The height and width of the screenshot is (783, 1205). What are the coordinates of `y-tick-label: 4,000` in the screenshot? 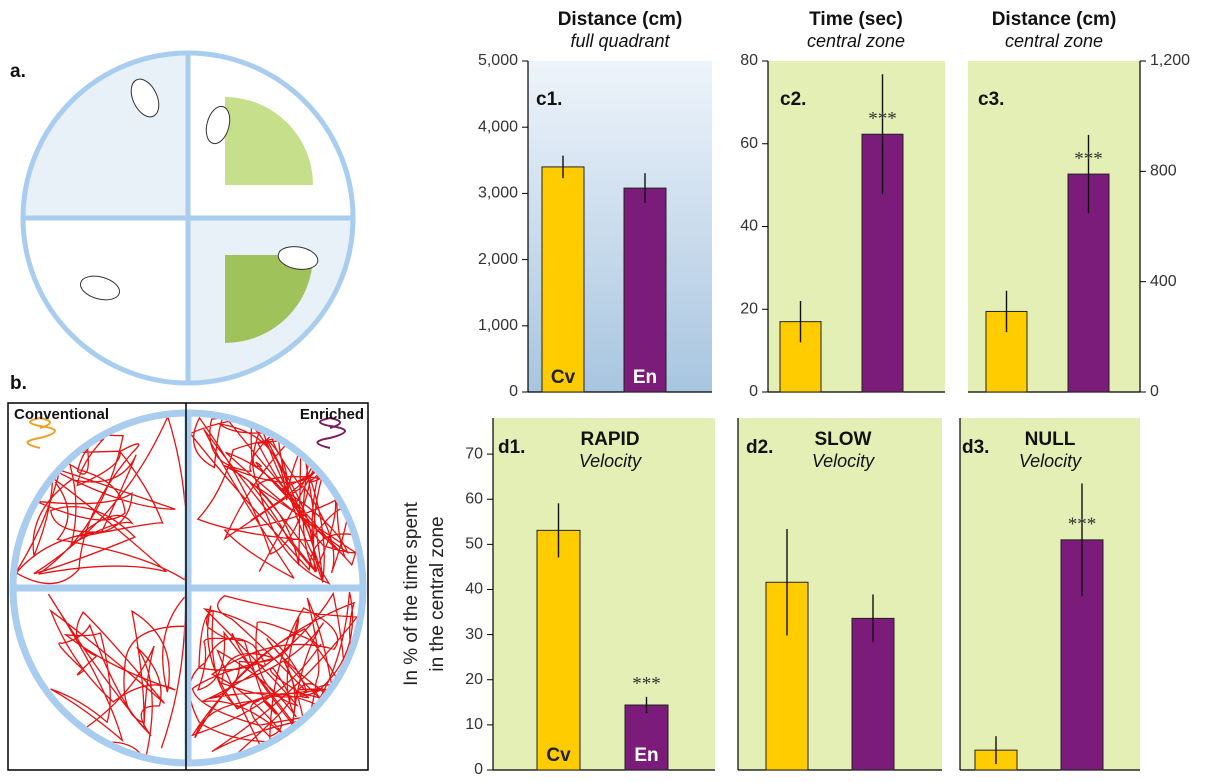 It's located at (498, 126).